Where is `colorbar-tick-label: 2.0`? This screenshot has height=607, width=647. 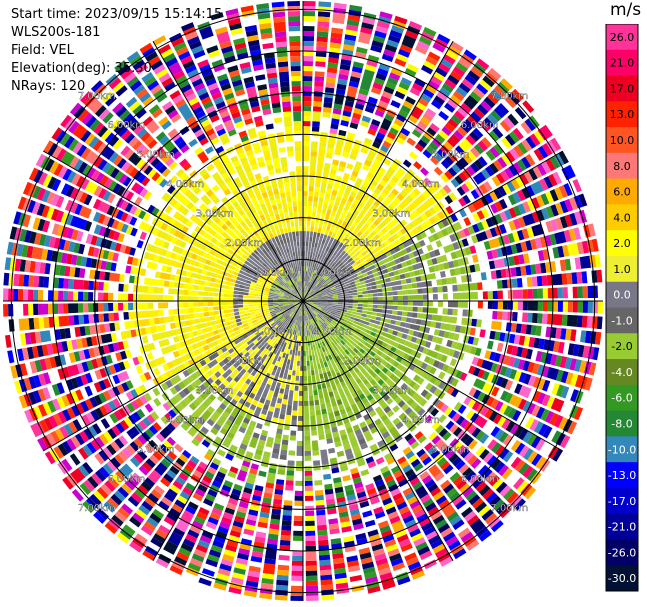 colorbar-tick-label: 2.0 is located at coordinates (622, 243).